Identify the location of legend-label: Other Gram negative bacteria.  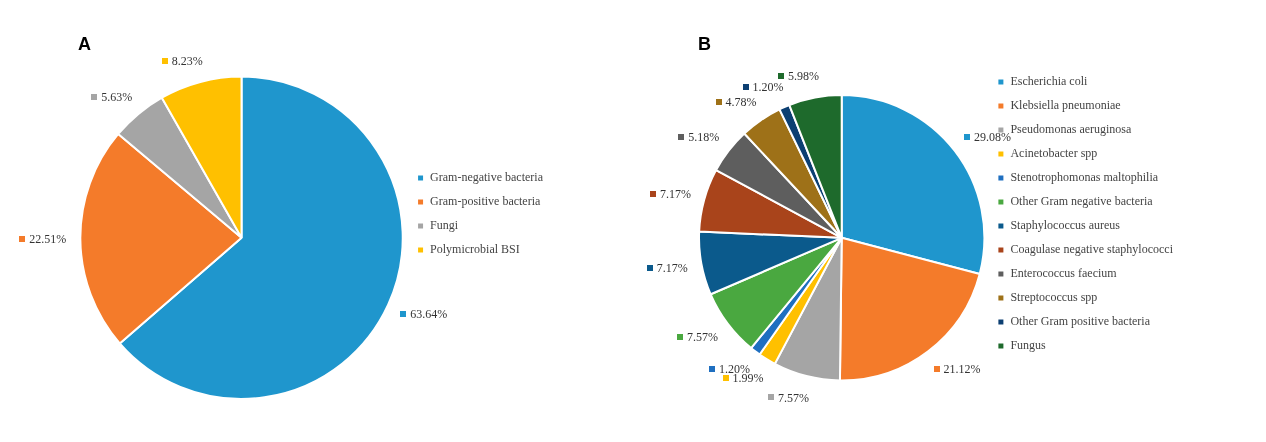
(1082, 201).